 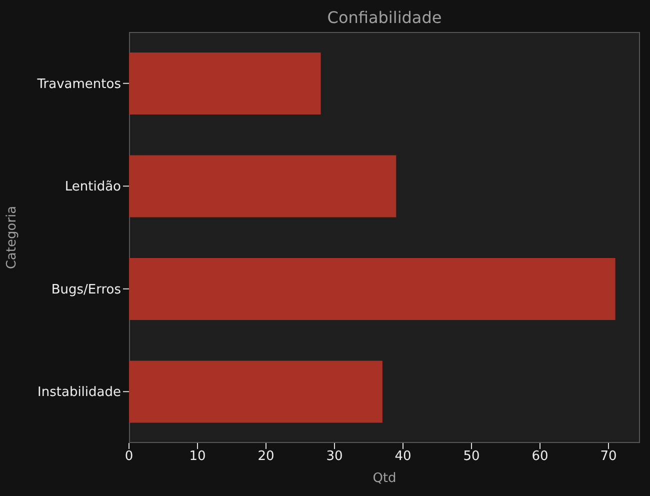 I want to click on y-tick-label: Travamentos, so click(x=79, y=84).